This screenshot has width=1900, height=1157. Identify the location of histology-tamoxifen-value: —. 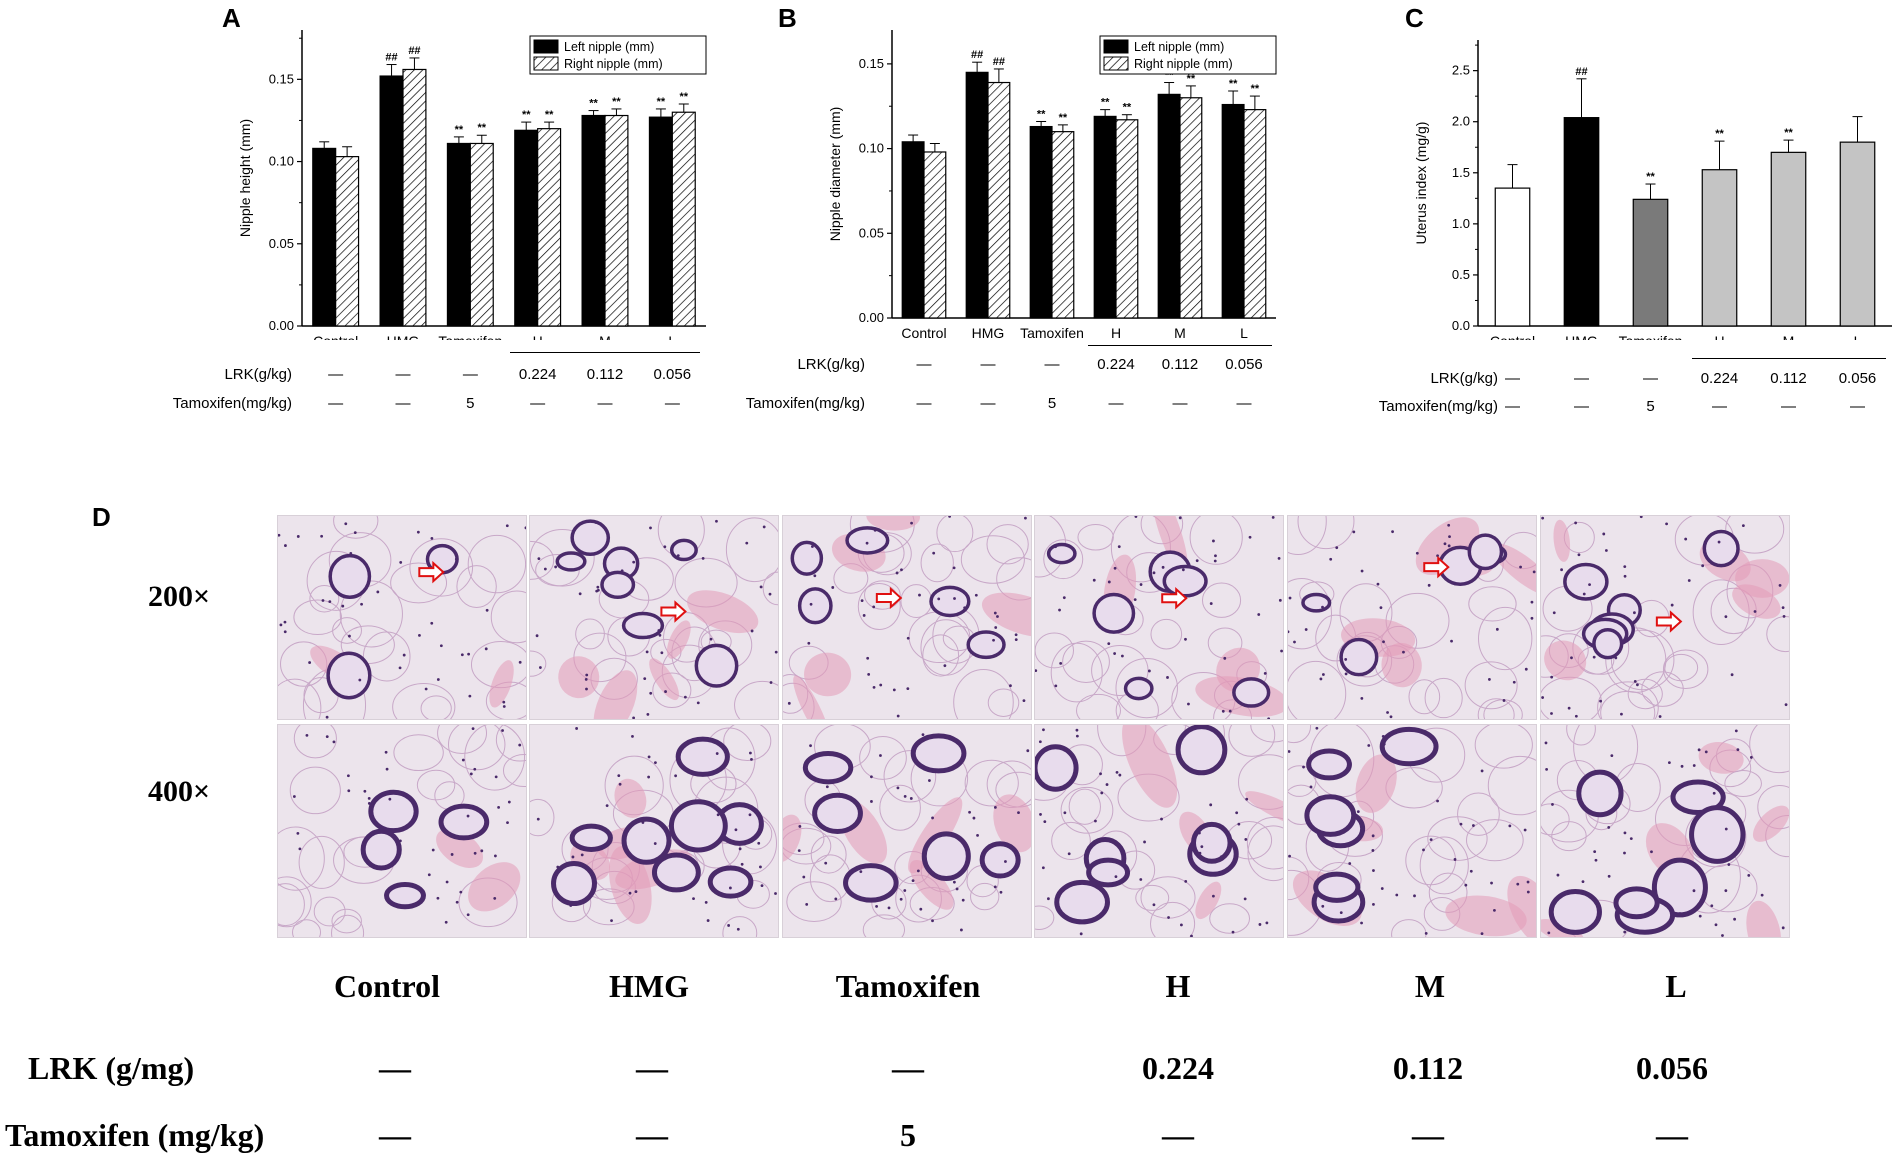
(1672, 1135).